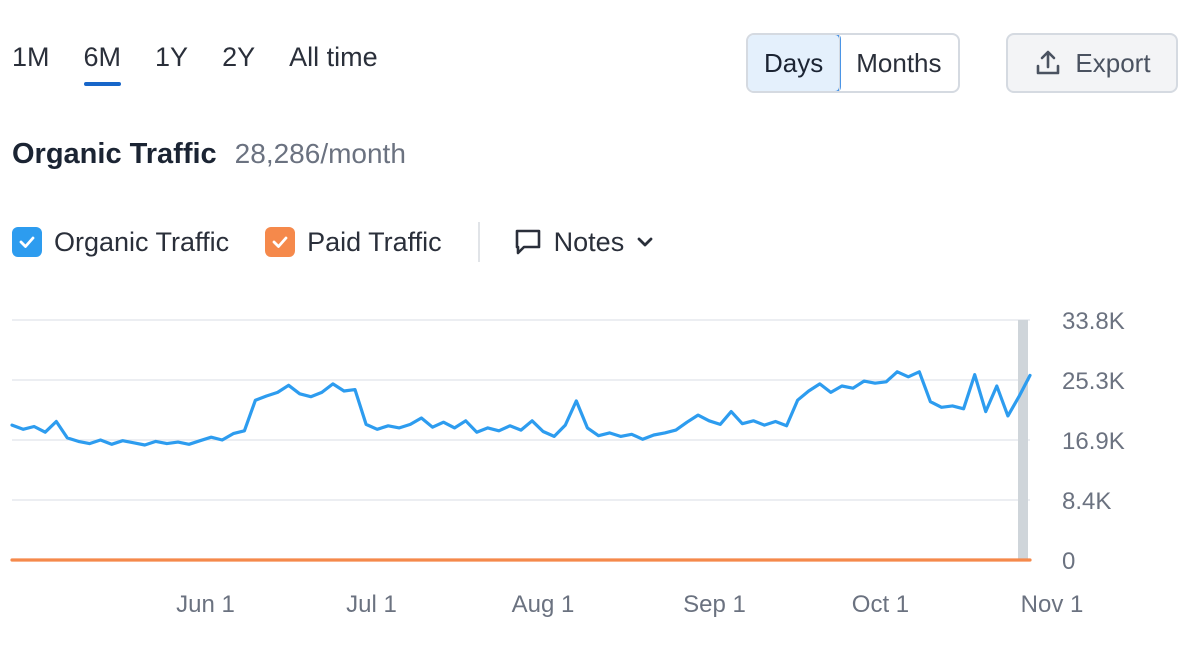  Describe the element at coordinates (114, 154) in the screenshot. I see `page-title: Organic Traffic` at that location.